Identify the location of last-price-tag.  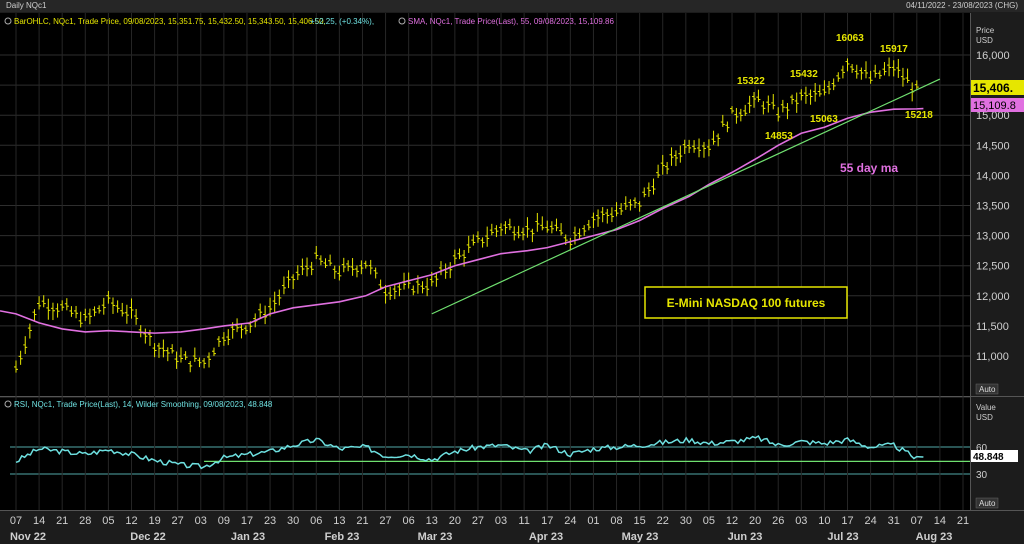
(997, 87).